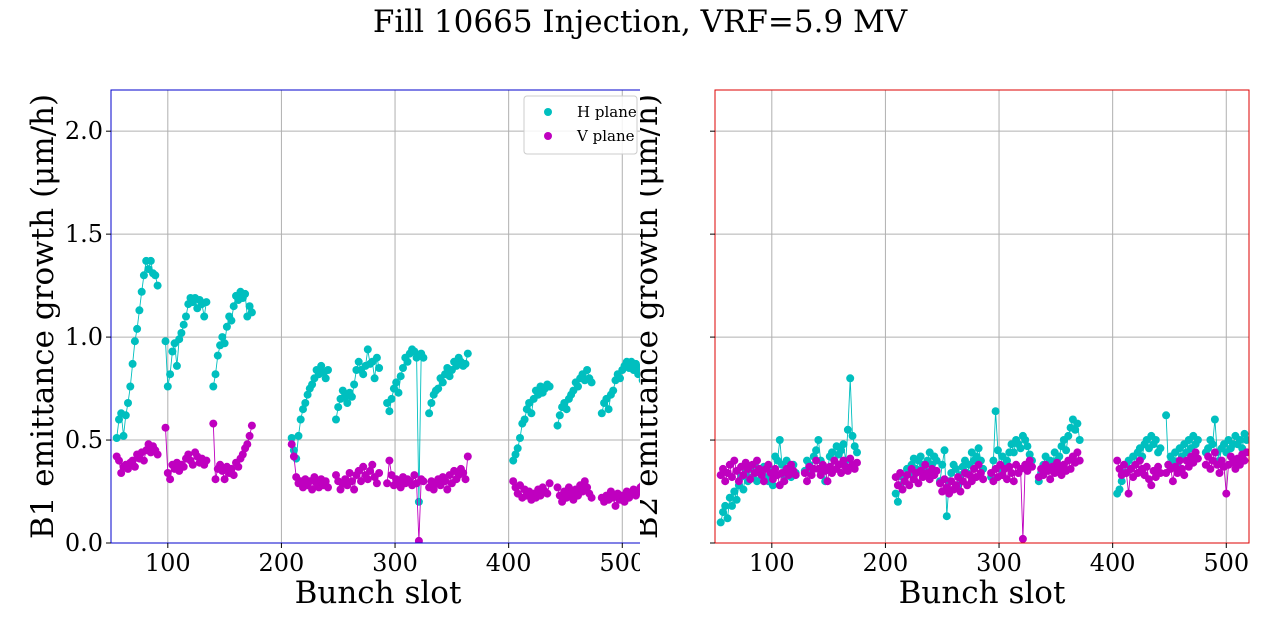  Describe the element at coordinates (619, 563) in the screenshot. I see `b1-xtick-label: 500` at that location.